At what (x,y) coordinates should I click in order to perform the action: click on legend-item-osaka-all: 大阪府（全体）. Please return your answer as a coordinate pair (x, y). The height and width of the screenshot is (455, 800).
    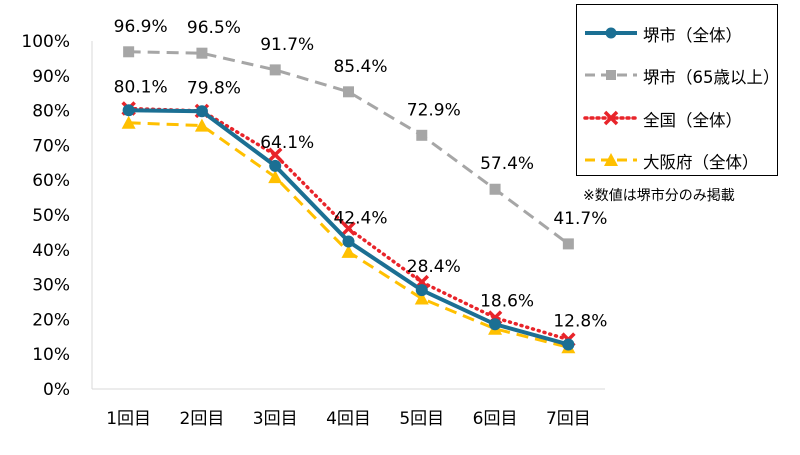
    Looking at the image, I should click on (677, 160).